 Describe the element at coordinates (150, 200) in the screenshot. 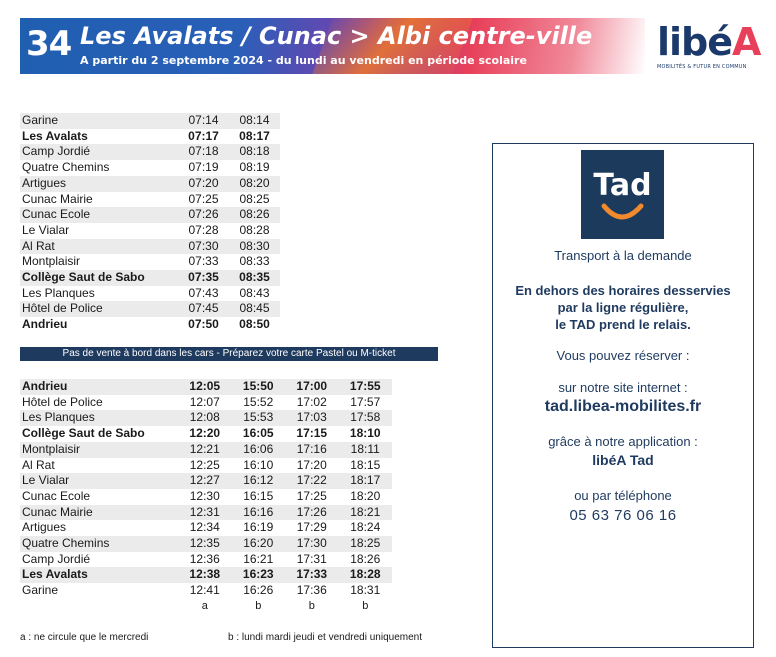

I see `table-row: Cunac Mairie 07:25 08:25` at that location.